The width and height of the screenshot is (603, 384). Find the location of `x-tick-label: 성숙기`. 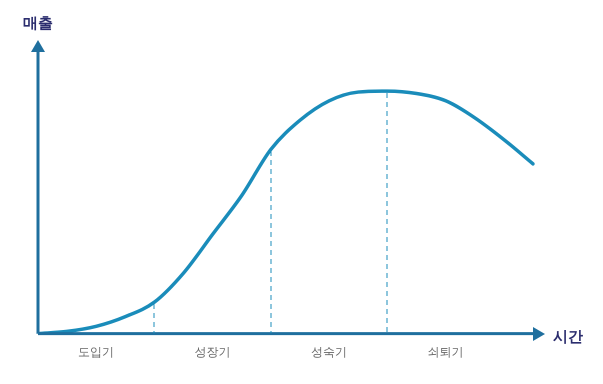

x-tick-label: 성숙기 is located at coordinates (329, 351).